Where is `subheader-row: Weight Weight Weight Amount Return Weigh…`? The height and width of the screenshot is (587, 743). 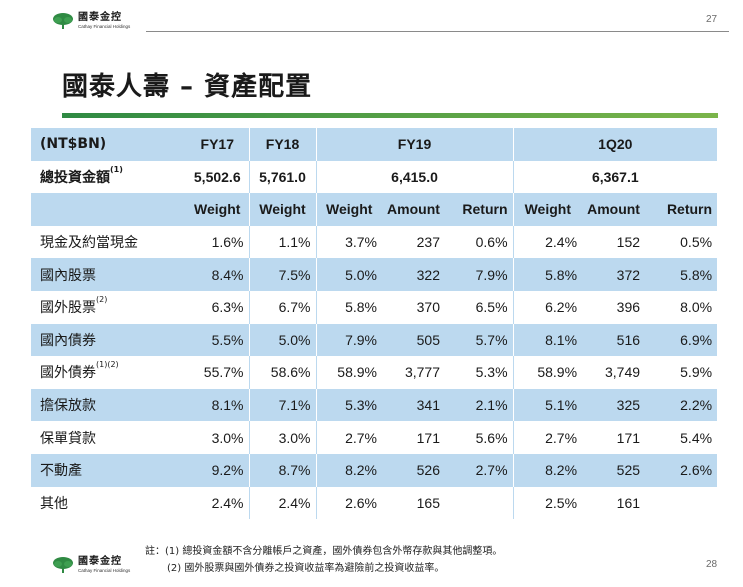
subheader-row: Weight Weight Weight Amount Return Weigh… is located at coordinates (374, 209).